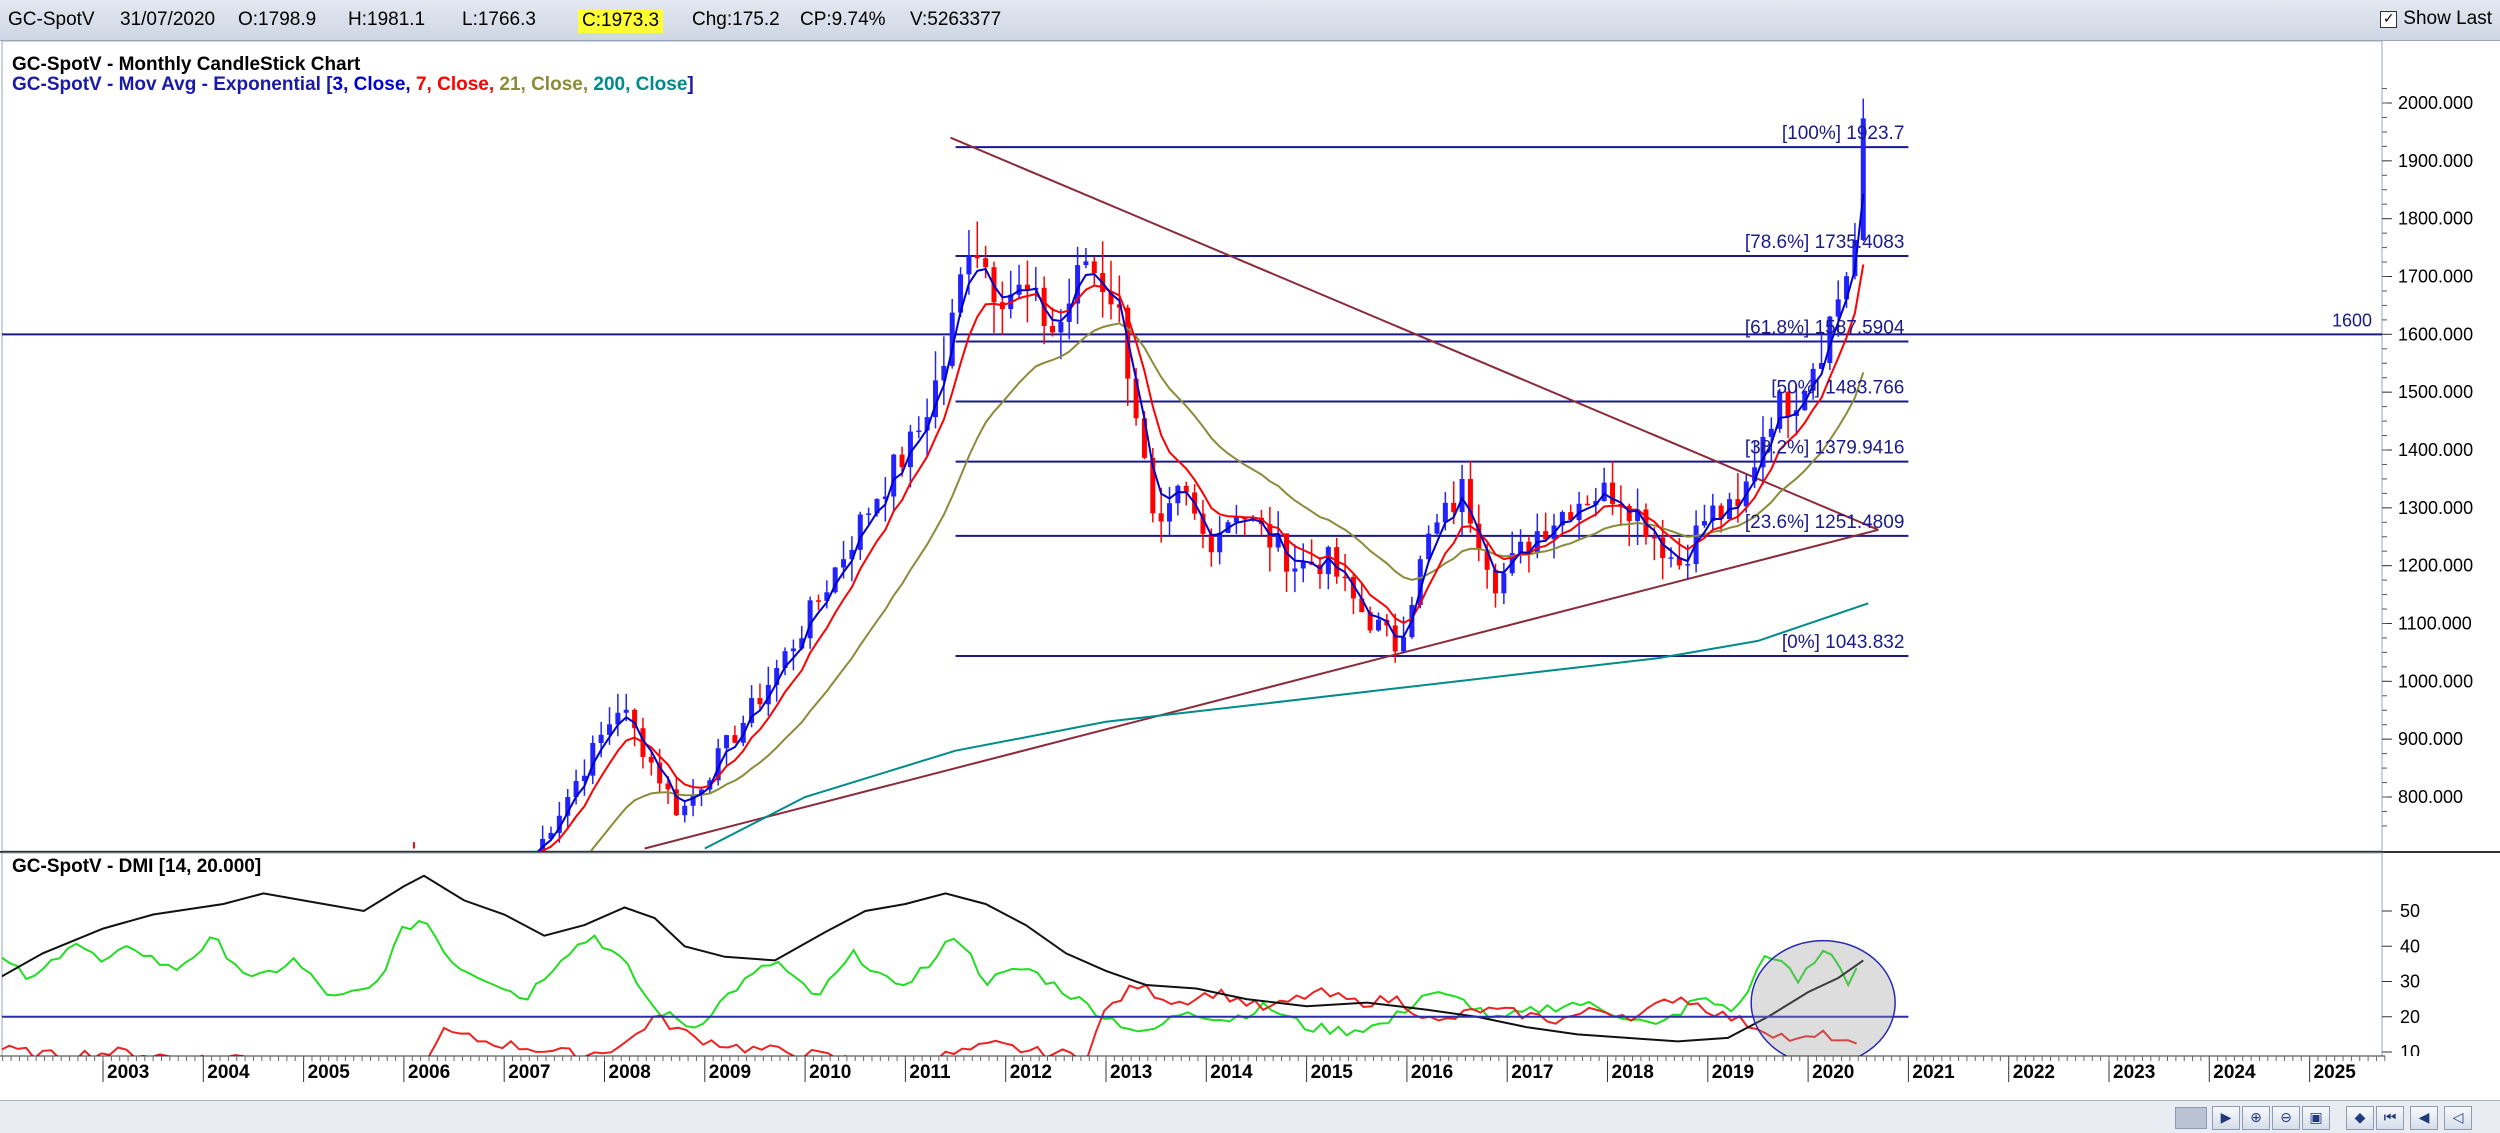 The height and width of the screenshot is (1133, 2500). What do you see at coordinates (2316, 1118) in the screenshot?
I see `save-icon: ▣` at bounding box center [2316, 1118].